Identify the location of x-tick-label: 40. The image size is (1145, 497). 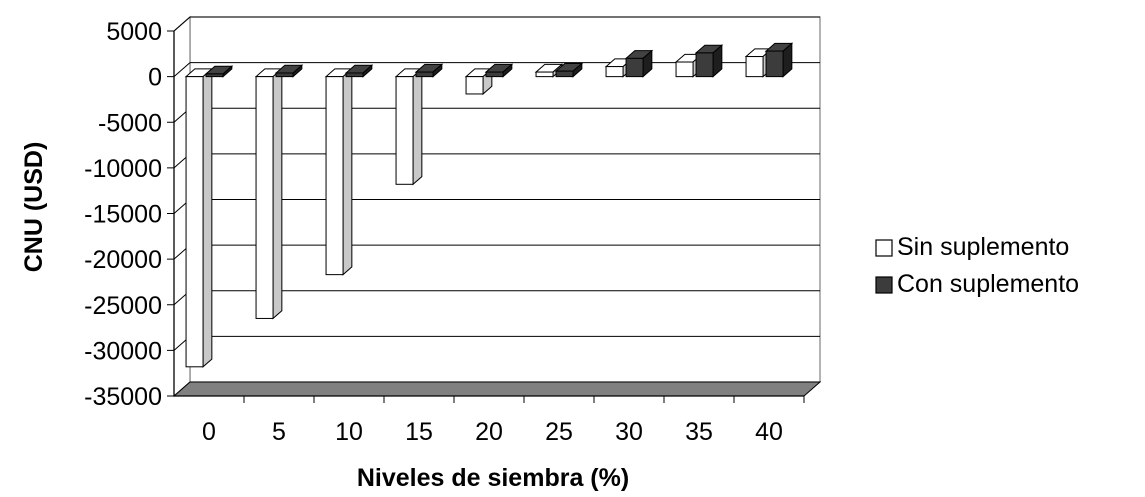
(769, 432).